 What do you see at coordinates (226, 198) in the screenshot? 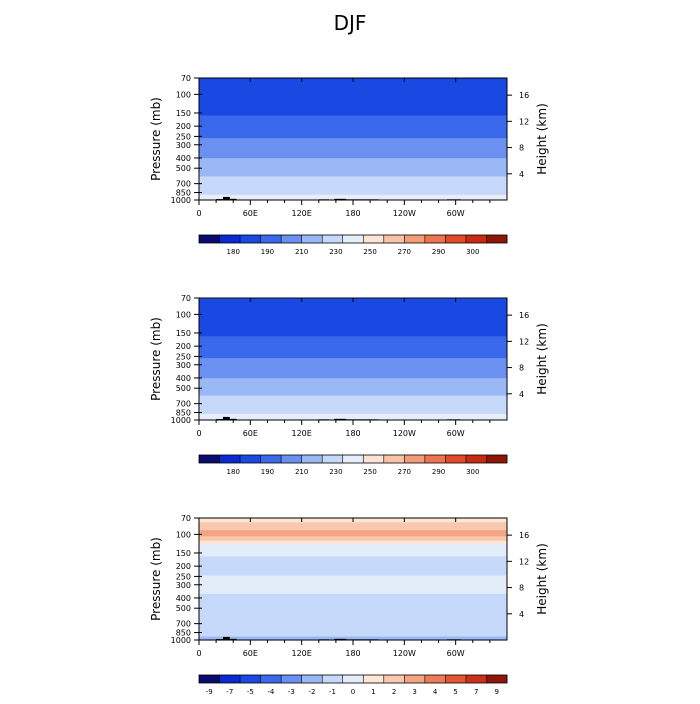
I see `terrain-mask` at bounding box center [226, 198].